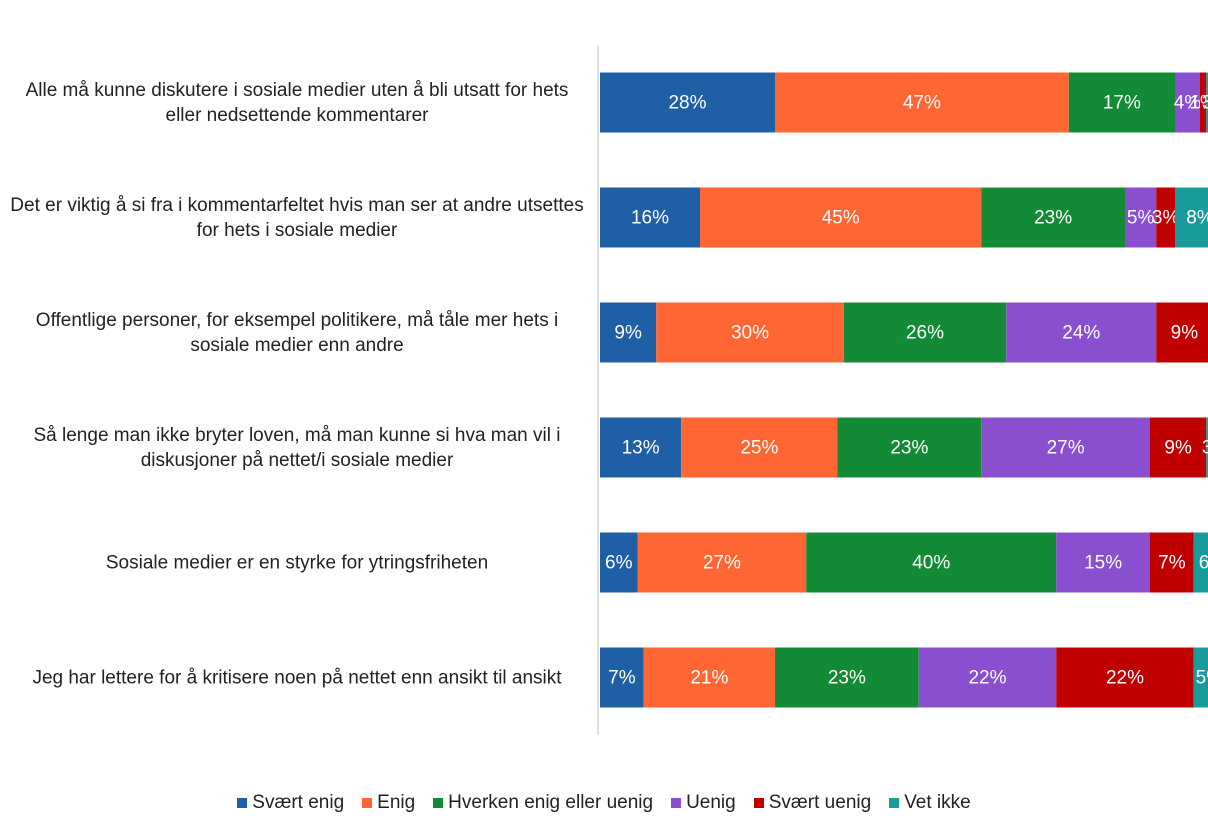  I want to click on data-label: 1%, so click(1198, 103).